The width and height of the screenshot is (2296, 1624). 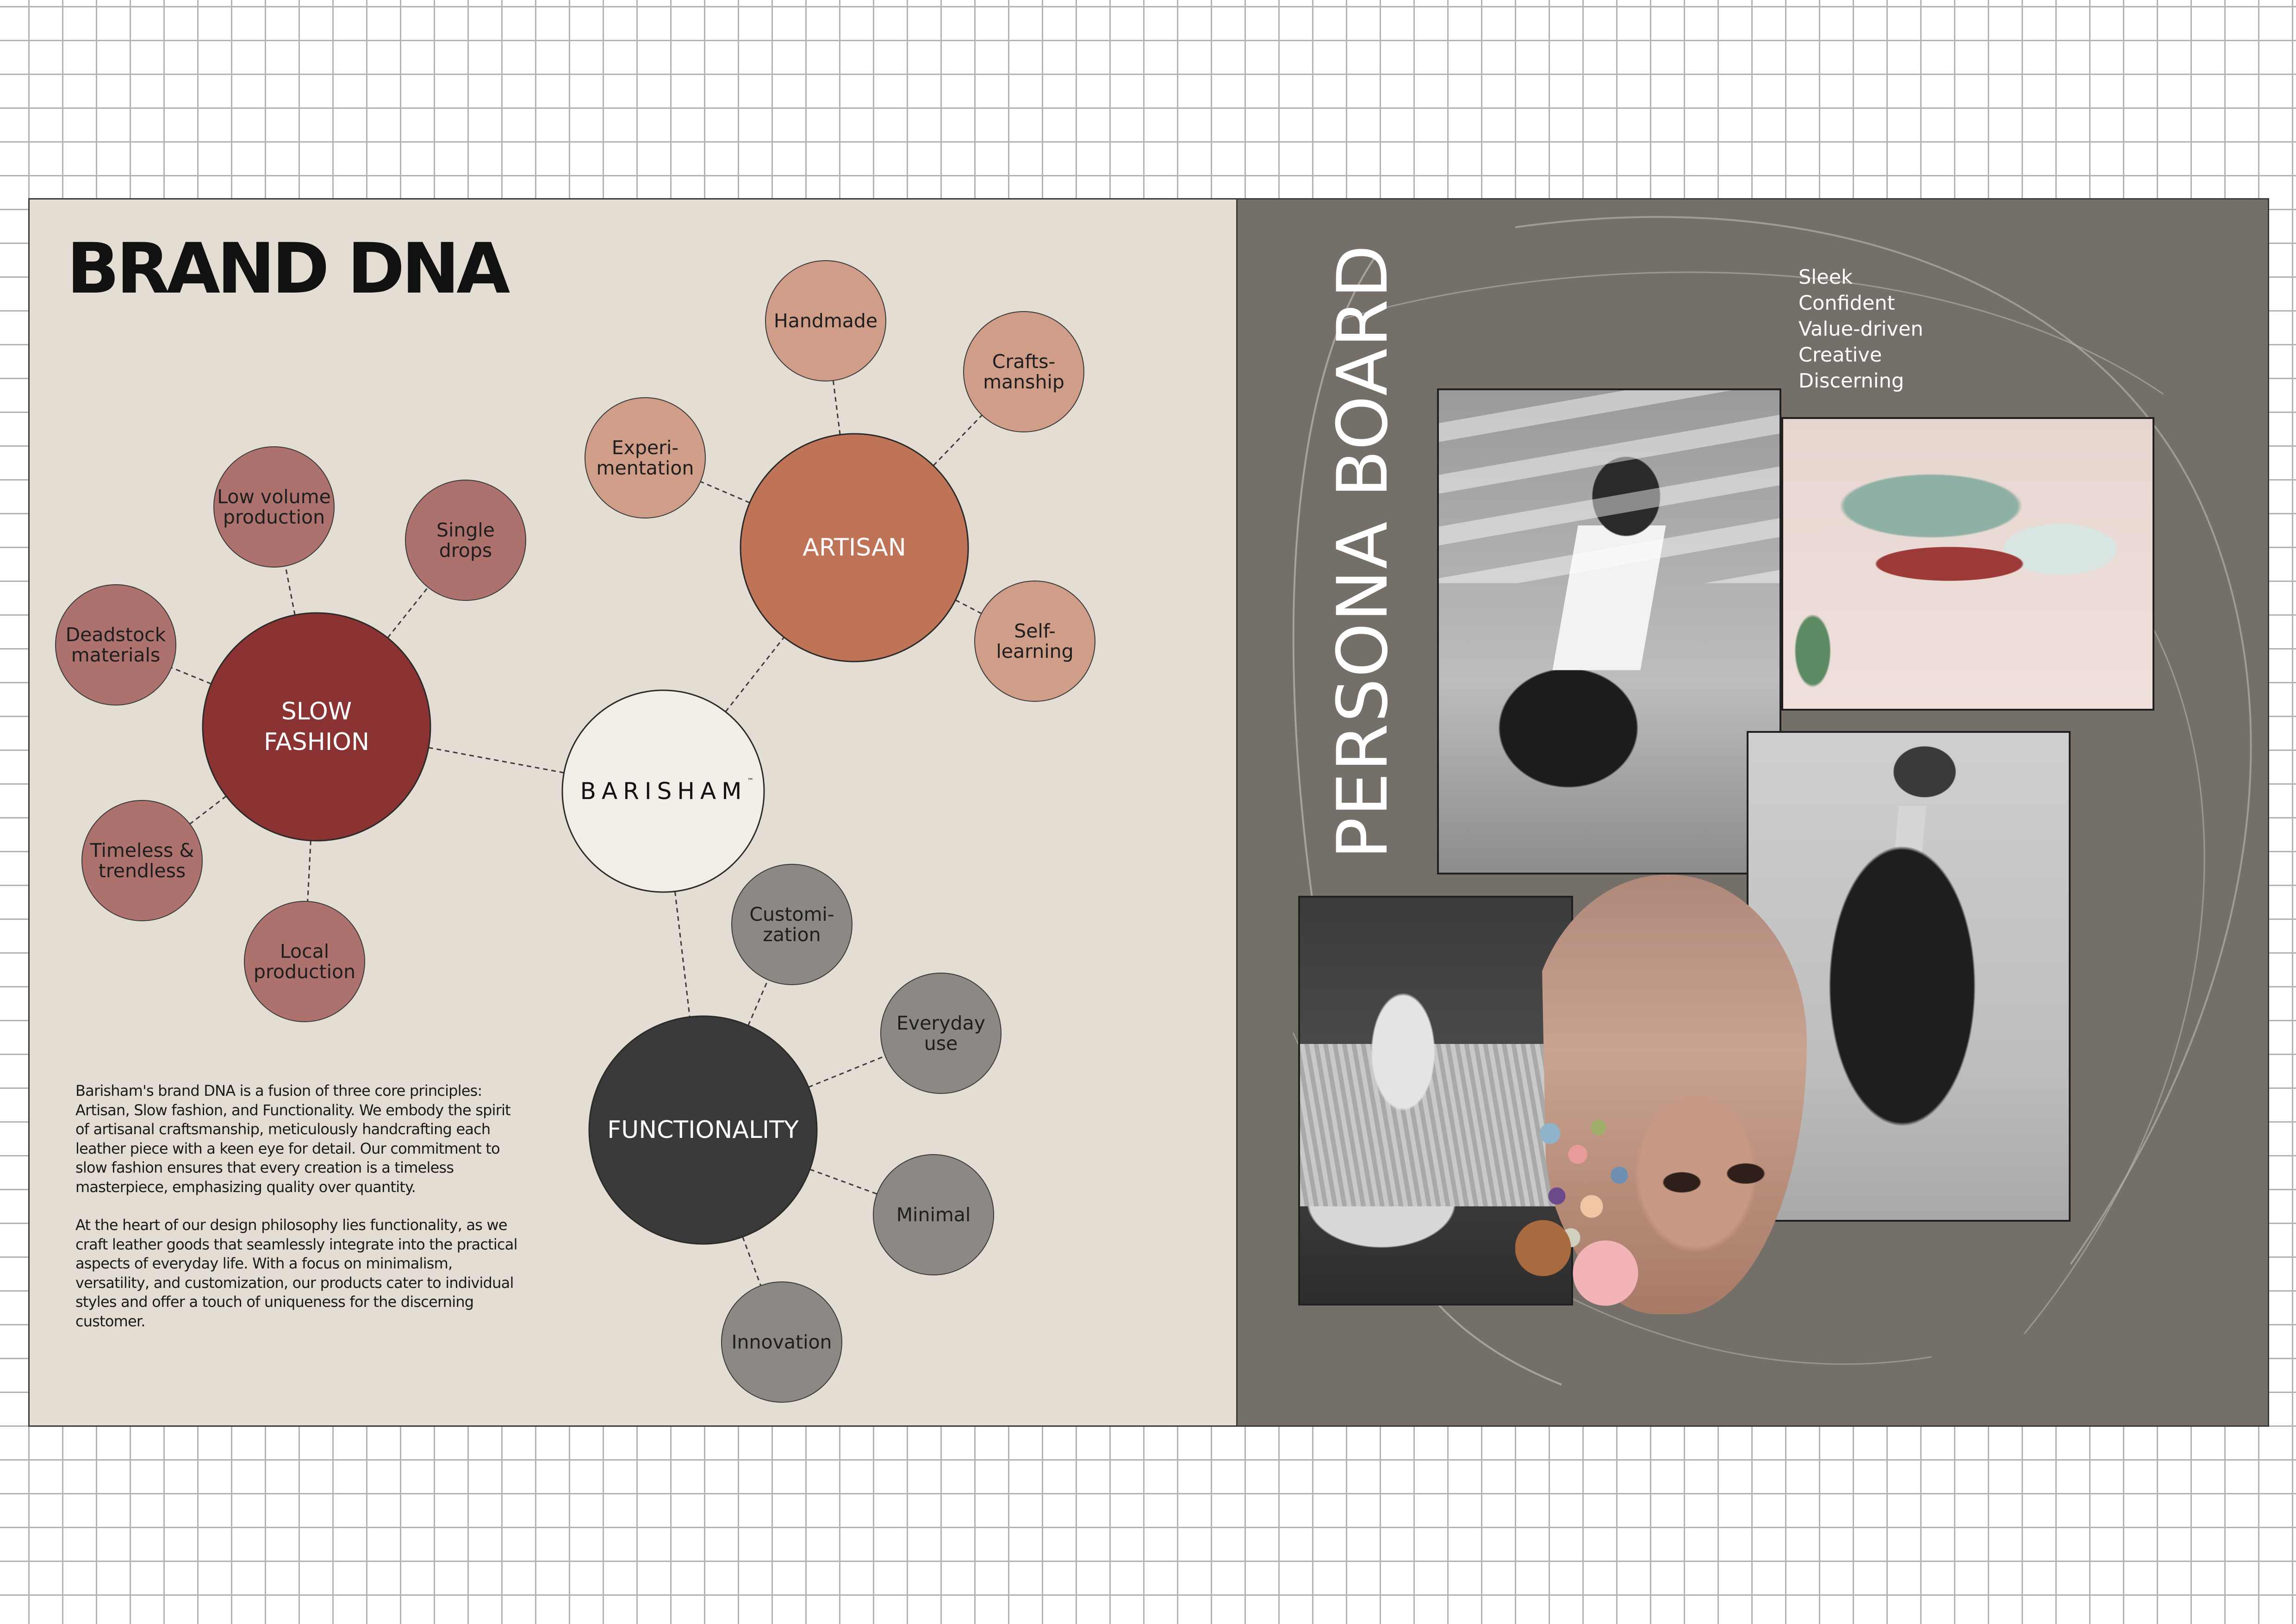 I want to click on barisham-logo: BARISHAM™, so click(x=667, y=791).